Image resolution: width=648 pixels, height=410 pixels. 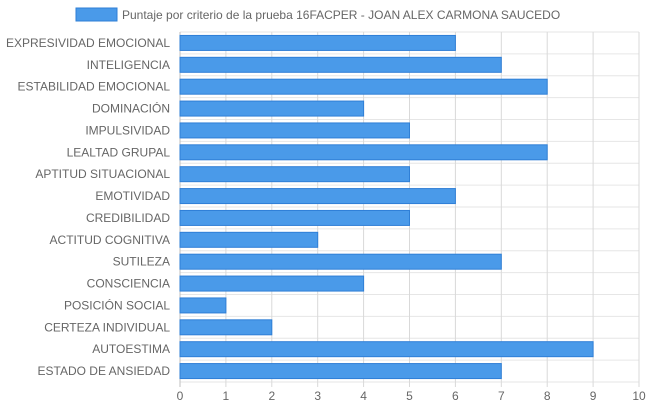 What do you see at coordinates (102, 174) in the screenshot?
I see `category-label: APTITUD SITUACIONAL` at bounding box center [102, 174].